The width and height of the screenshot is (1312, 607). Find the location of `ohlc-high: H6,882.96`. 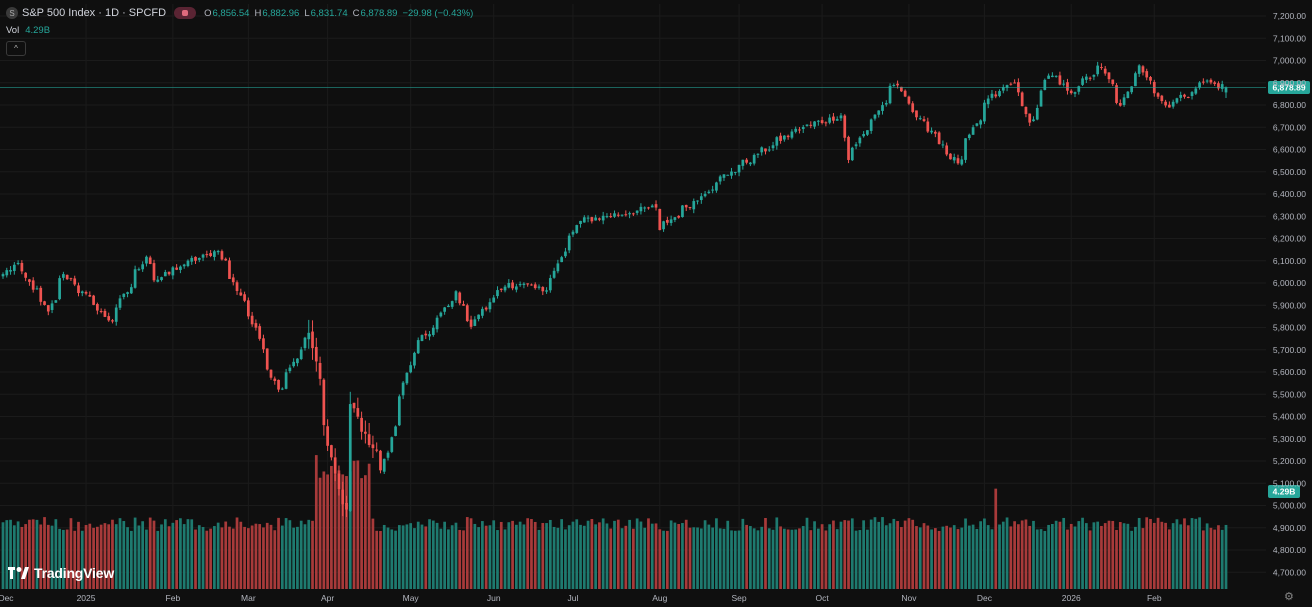

ohlc-high: H6,882.96 is located at coordinates (277, 13).